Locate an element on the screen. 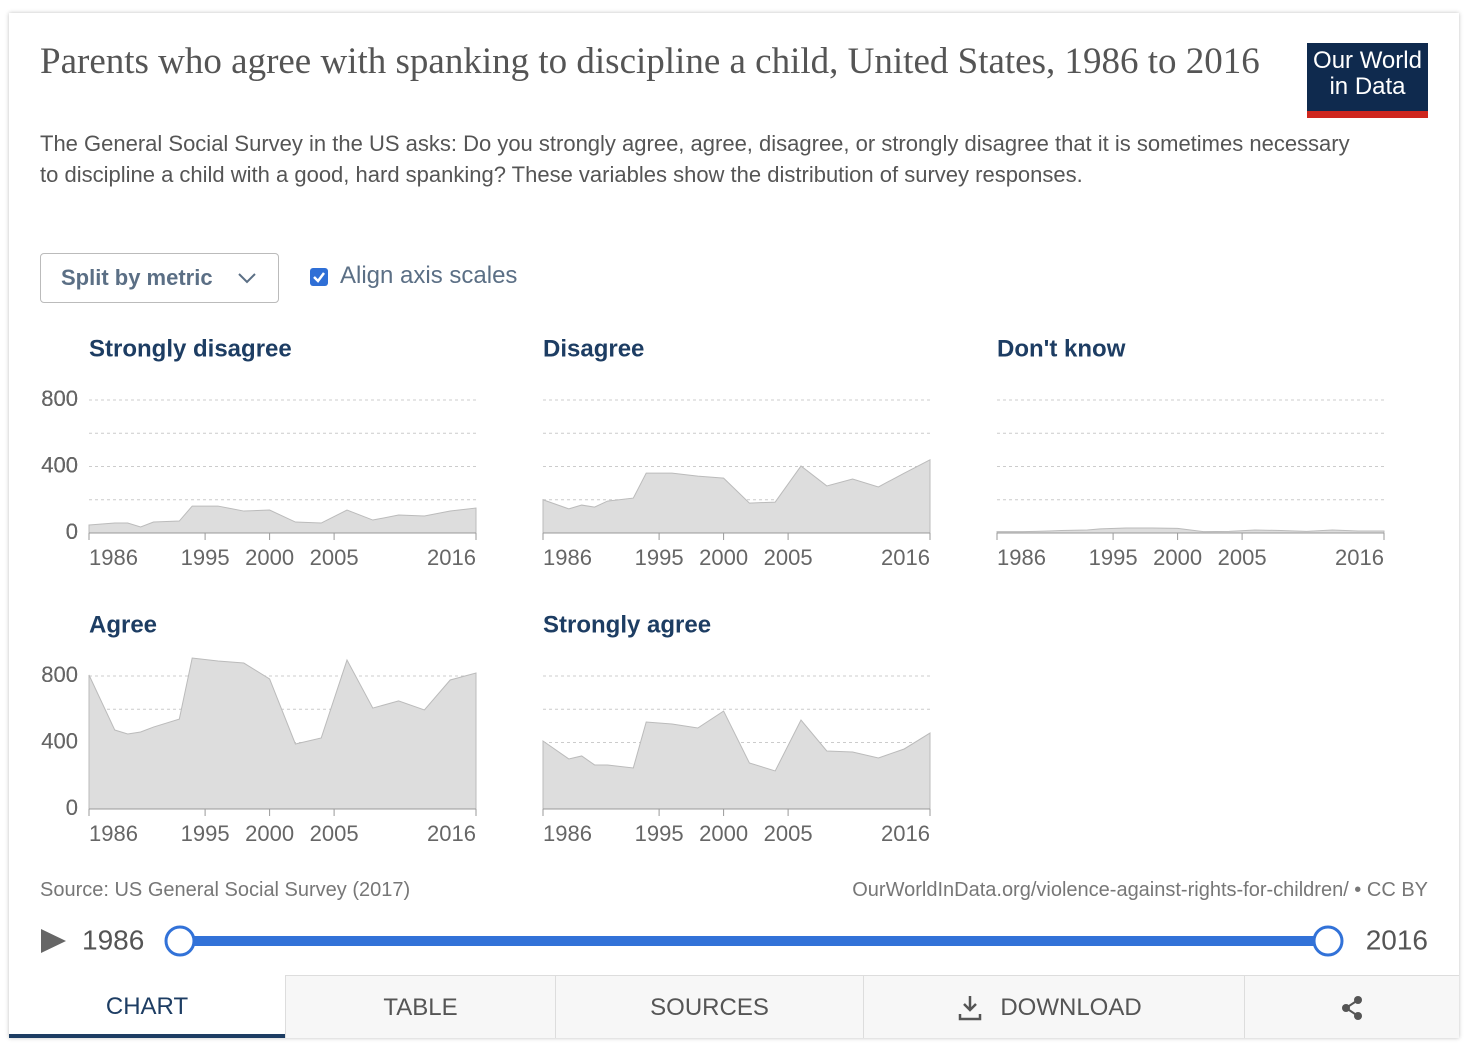 This screenshot has width=1470, height=1052. logo: Our World in Data is located at coordinates (1367, 80).